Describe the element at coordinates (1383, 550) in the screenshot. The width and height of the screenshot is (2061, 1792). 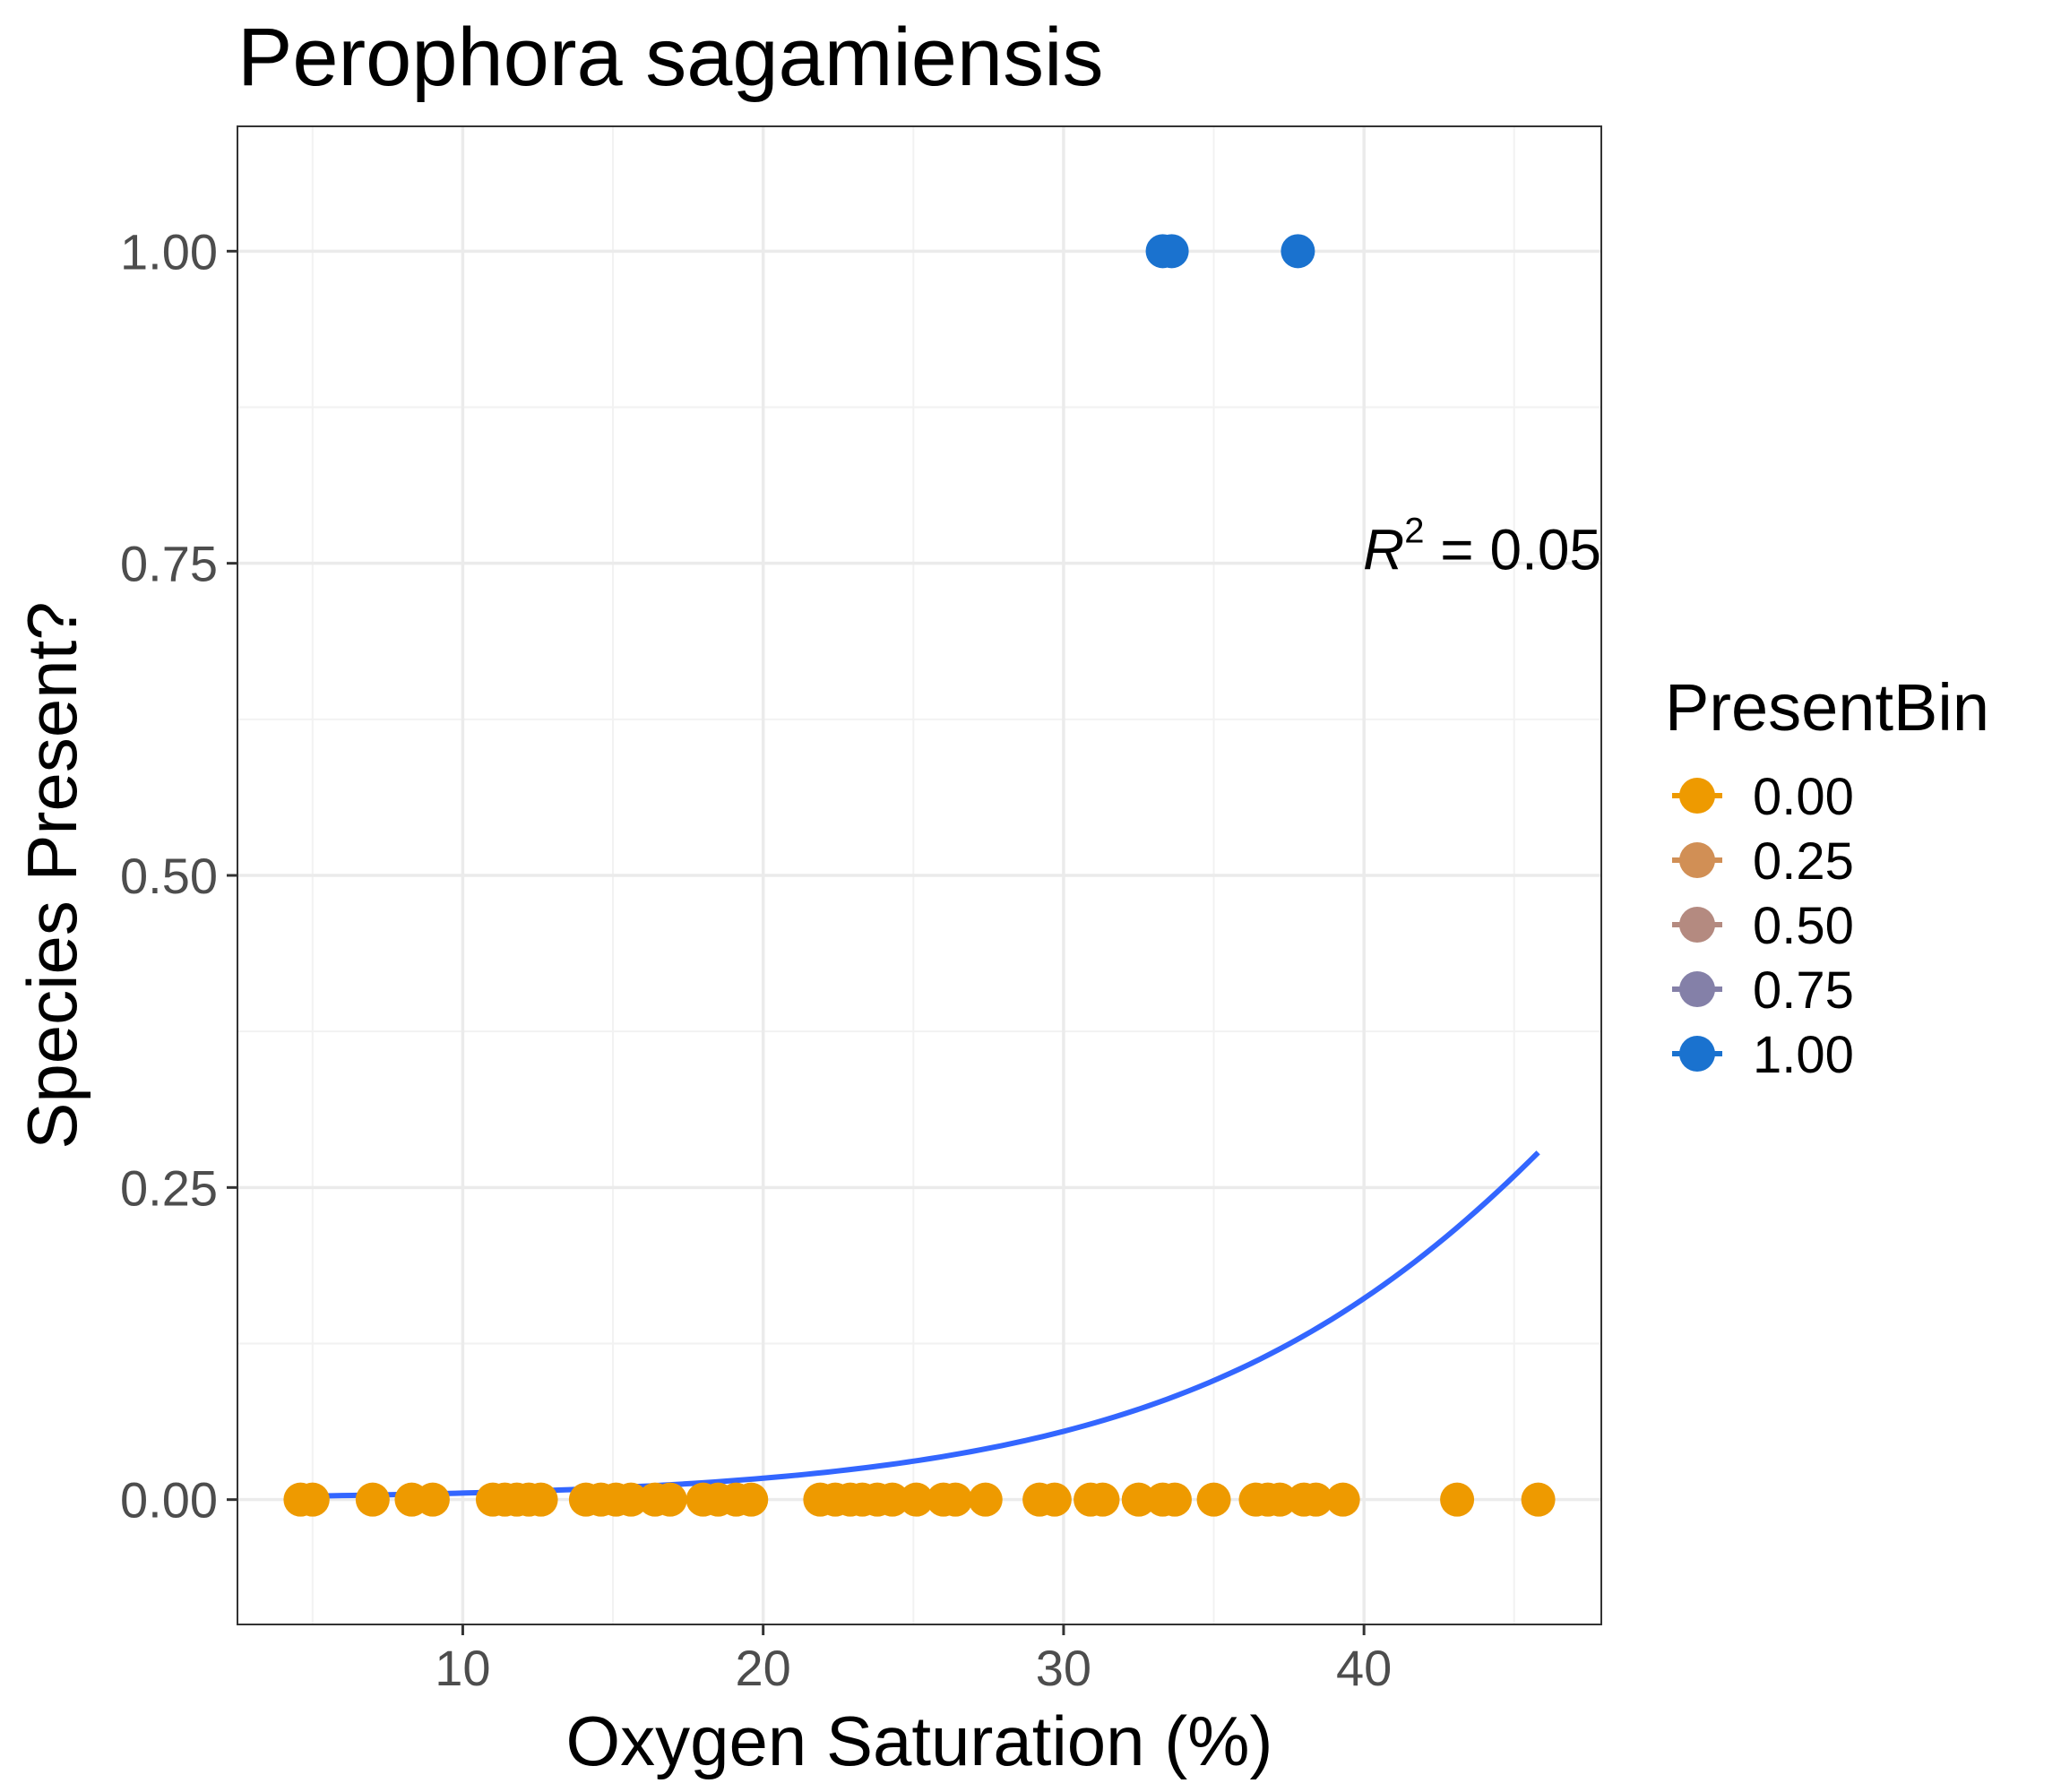
I see `annotation-lhs: R` at that location.